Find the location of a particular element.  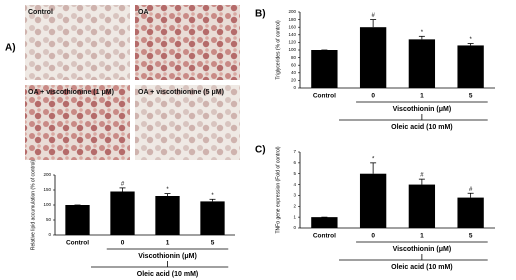

y-tick-label: 50 is located at coordinates (49, 219).